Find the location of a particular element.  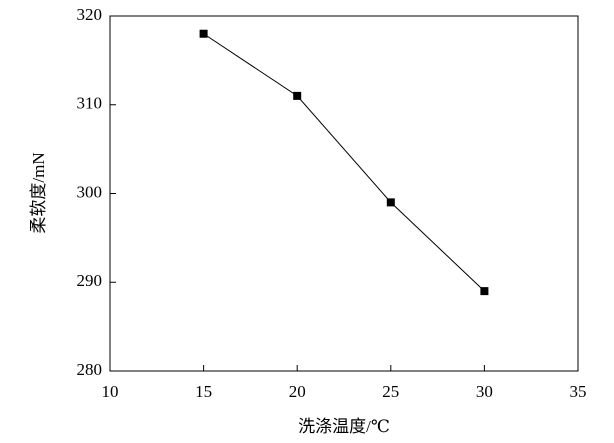

x-axis-label: 洗涤温度/℃ is located at coordinates (344, 426).